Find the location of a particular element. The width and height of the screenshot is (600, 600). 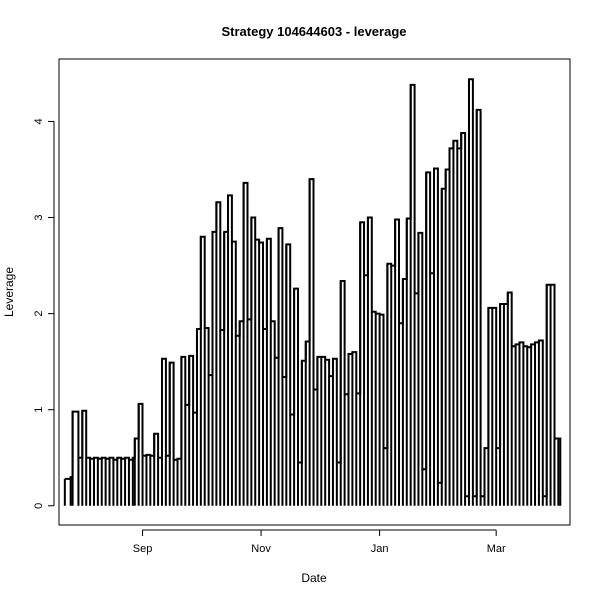

y-tick-label: 3 is located at coordinates (39, 217).